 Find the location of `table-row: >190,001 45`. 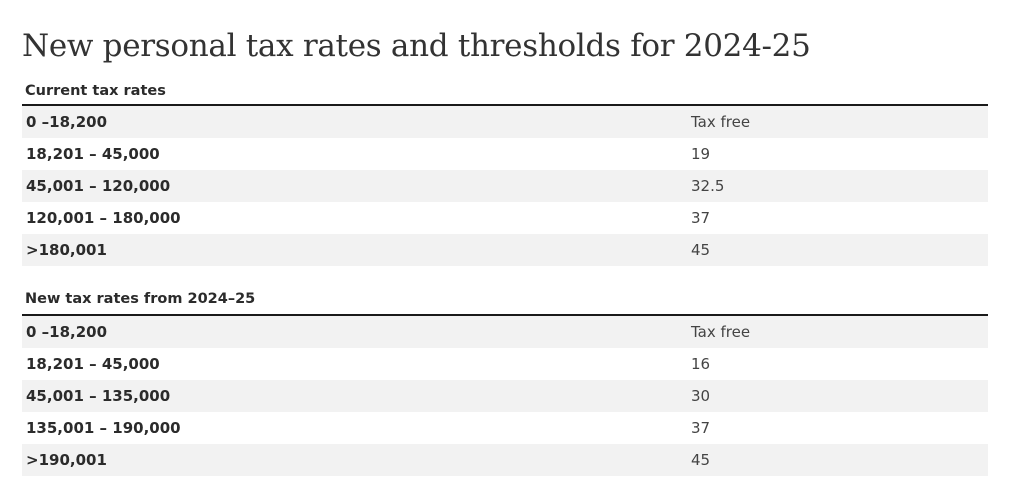

table-row: >190,001 45 is located at coordinates (505, 460).